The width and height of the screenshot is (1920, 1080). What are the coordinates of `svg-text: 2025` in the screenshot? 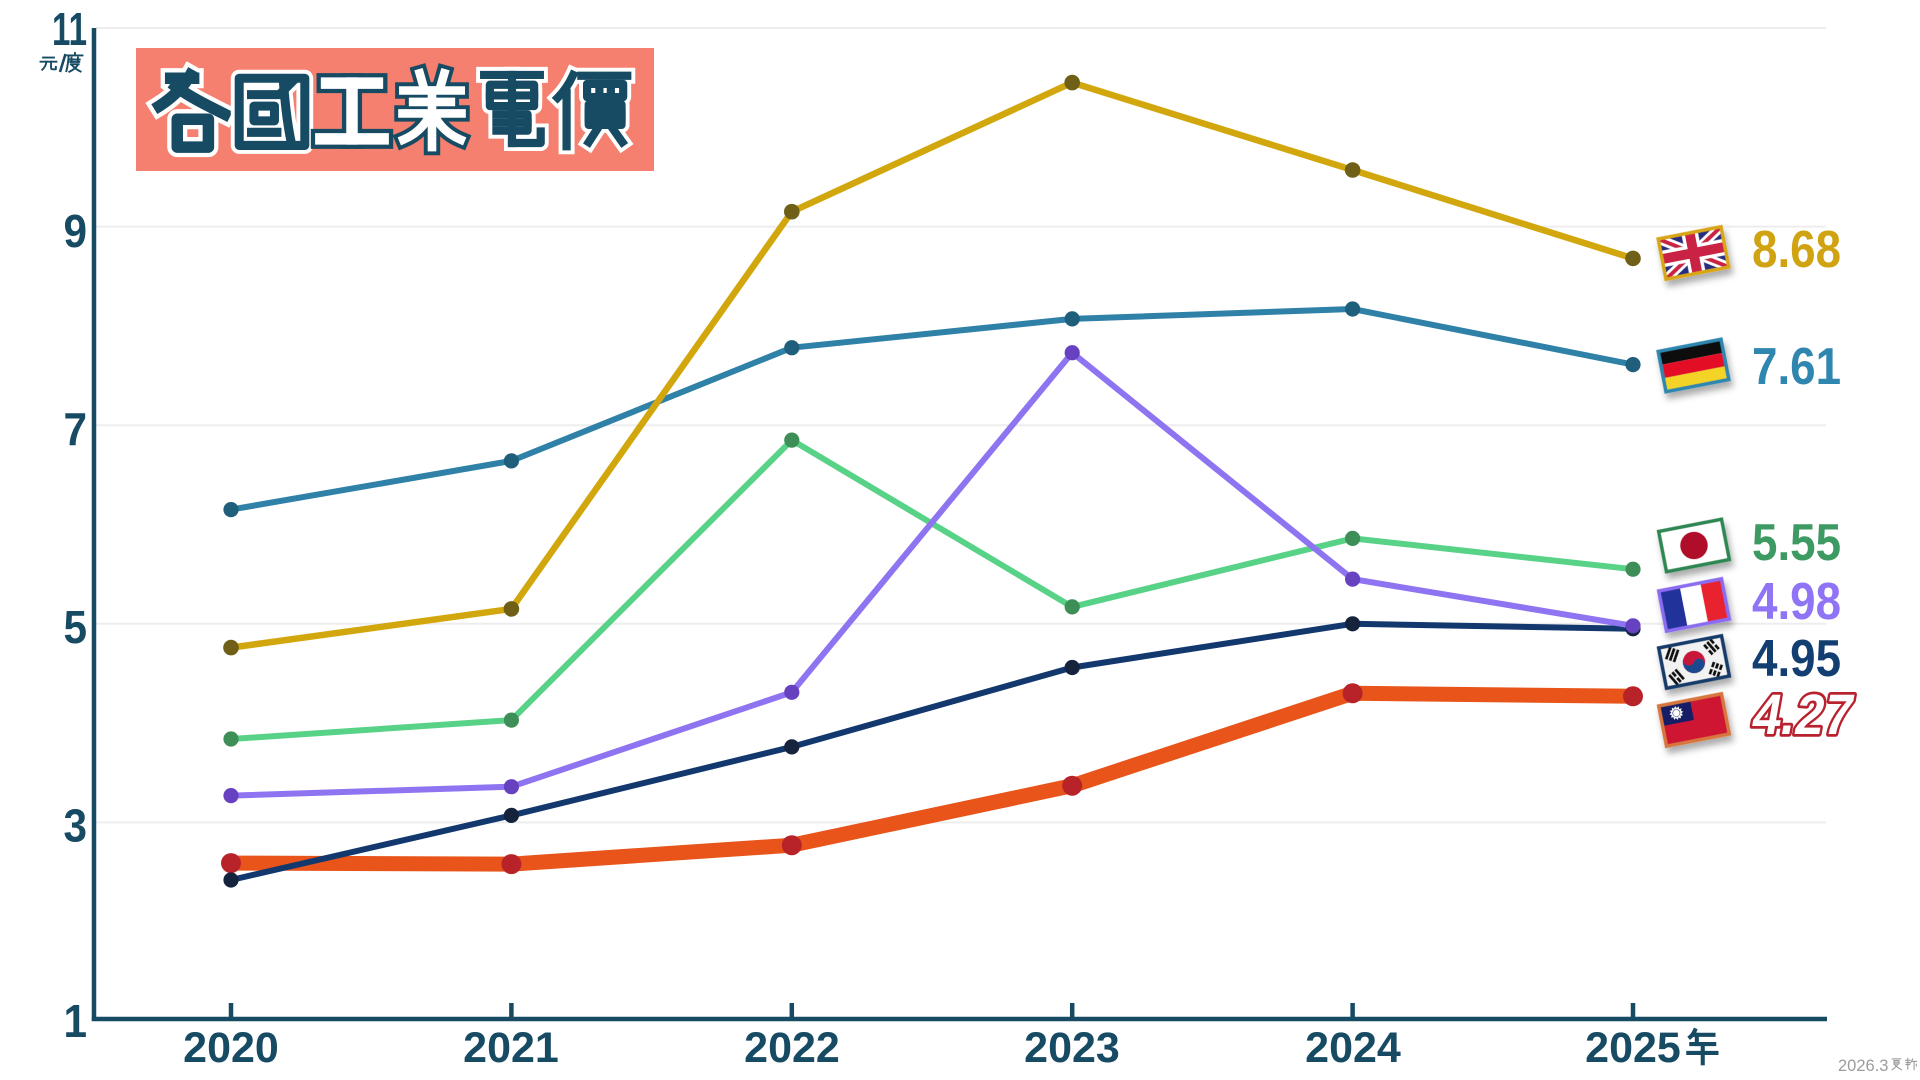 It's located at (1633, 1048).